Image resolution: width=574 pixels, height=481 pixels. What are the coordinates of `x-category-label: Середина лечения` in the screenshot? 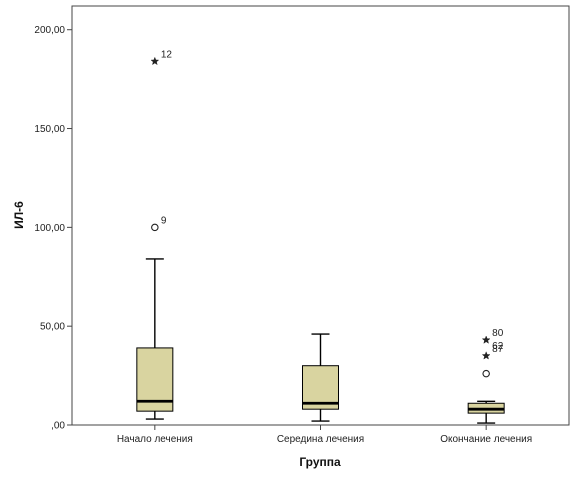 It's located at (320, 439).